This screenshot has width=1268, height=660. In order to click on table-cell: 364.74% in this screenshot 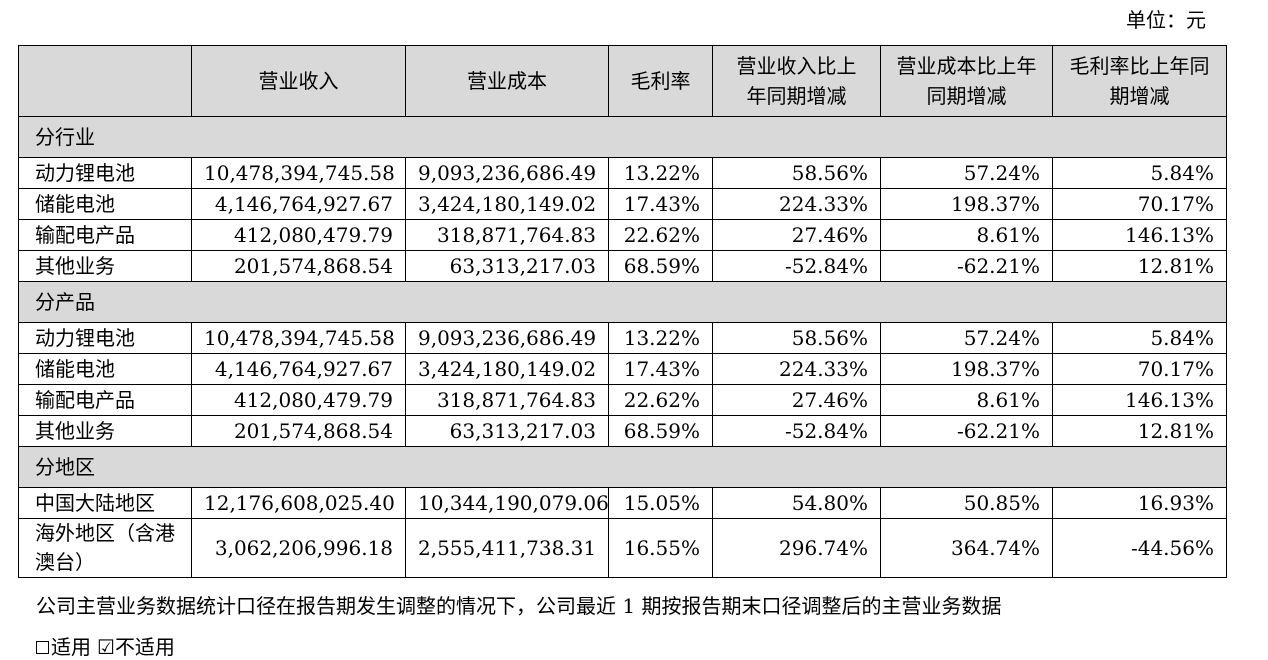, I will do `click(966, 548)`.